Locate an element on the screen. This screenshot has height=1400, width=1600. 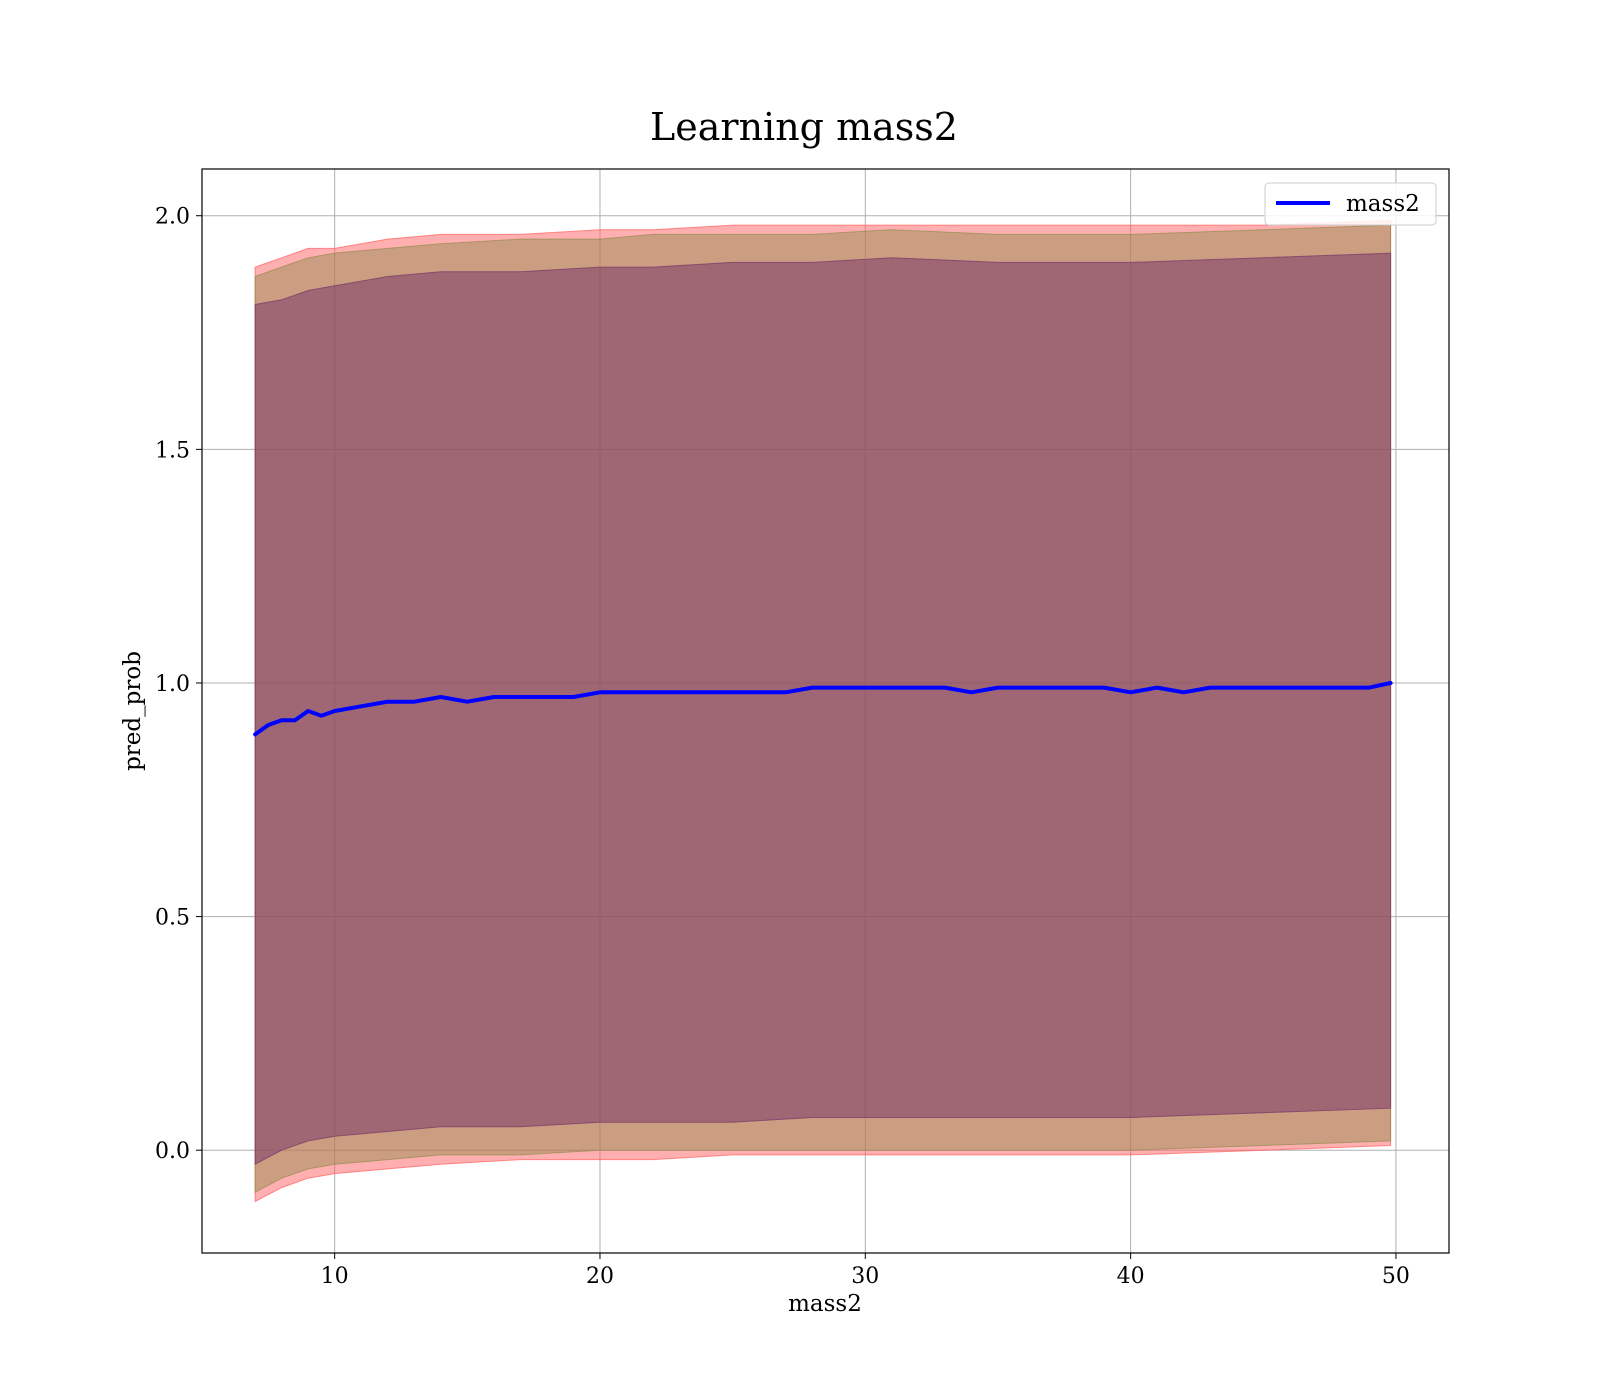
y-axis-label: pred_prob is located at coordinates (133, 711).